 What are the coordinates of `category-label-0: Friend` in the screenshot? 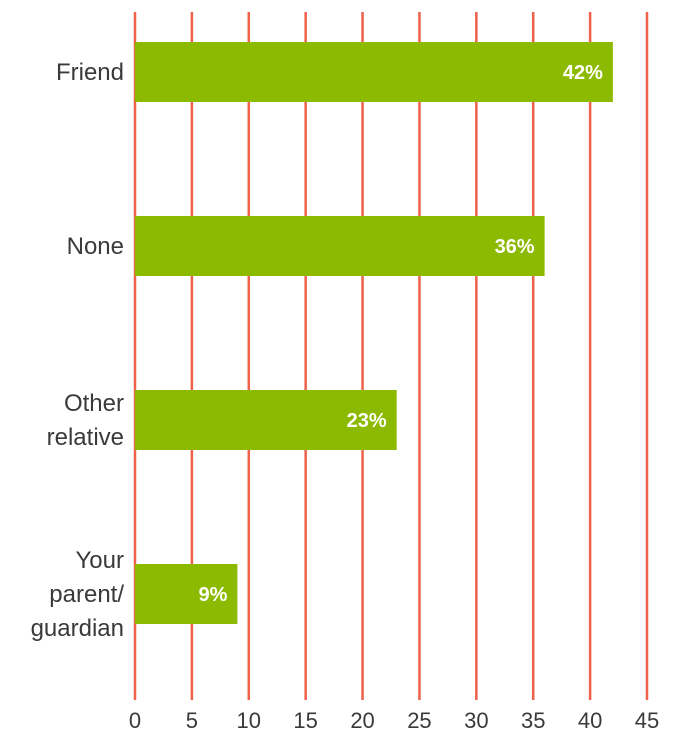 It's located at (90, 72).